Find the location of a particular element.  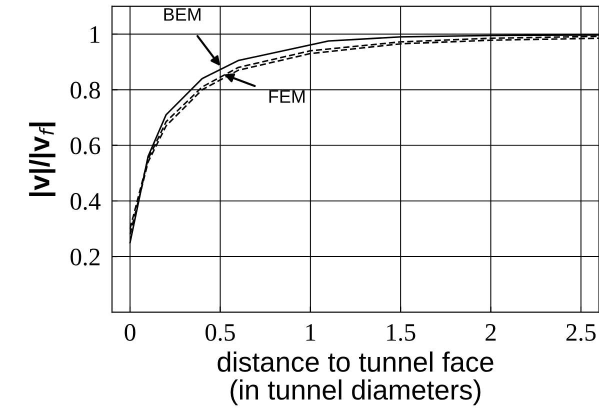

x-tick-label: 0 is located at coordinates (130, 332).